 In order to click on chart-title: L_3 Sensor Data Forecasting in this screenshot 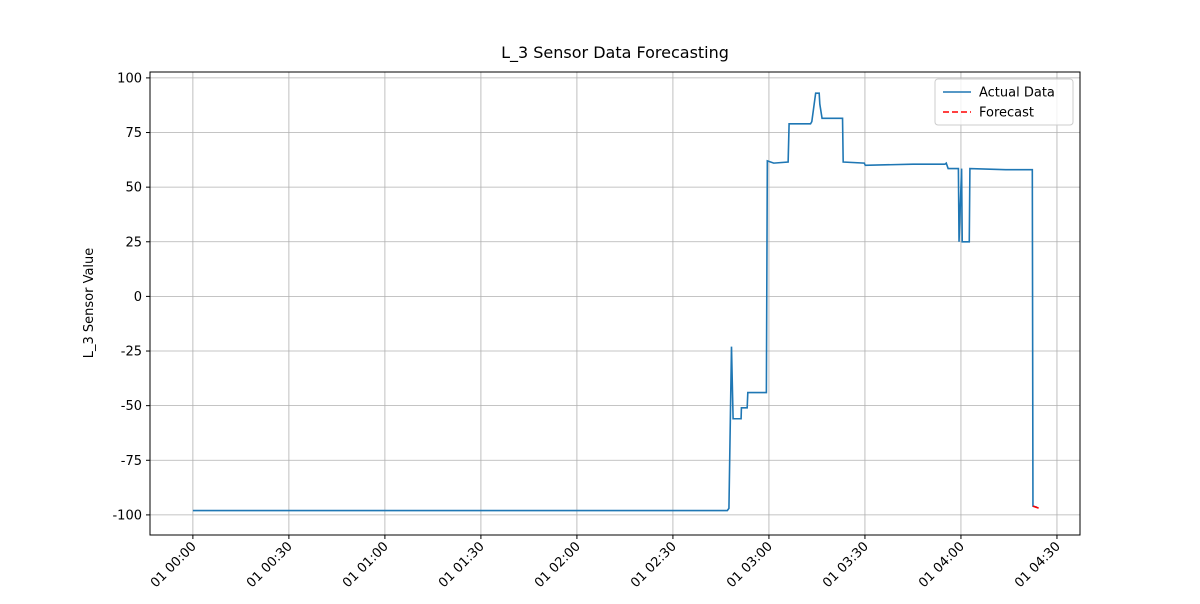, I will do `click(615, 53)`.